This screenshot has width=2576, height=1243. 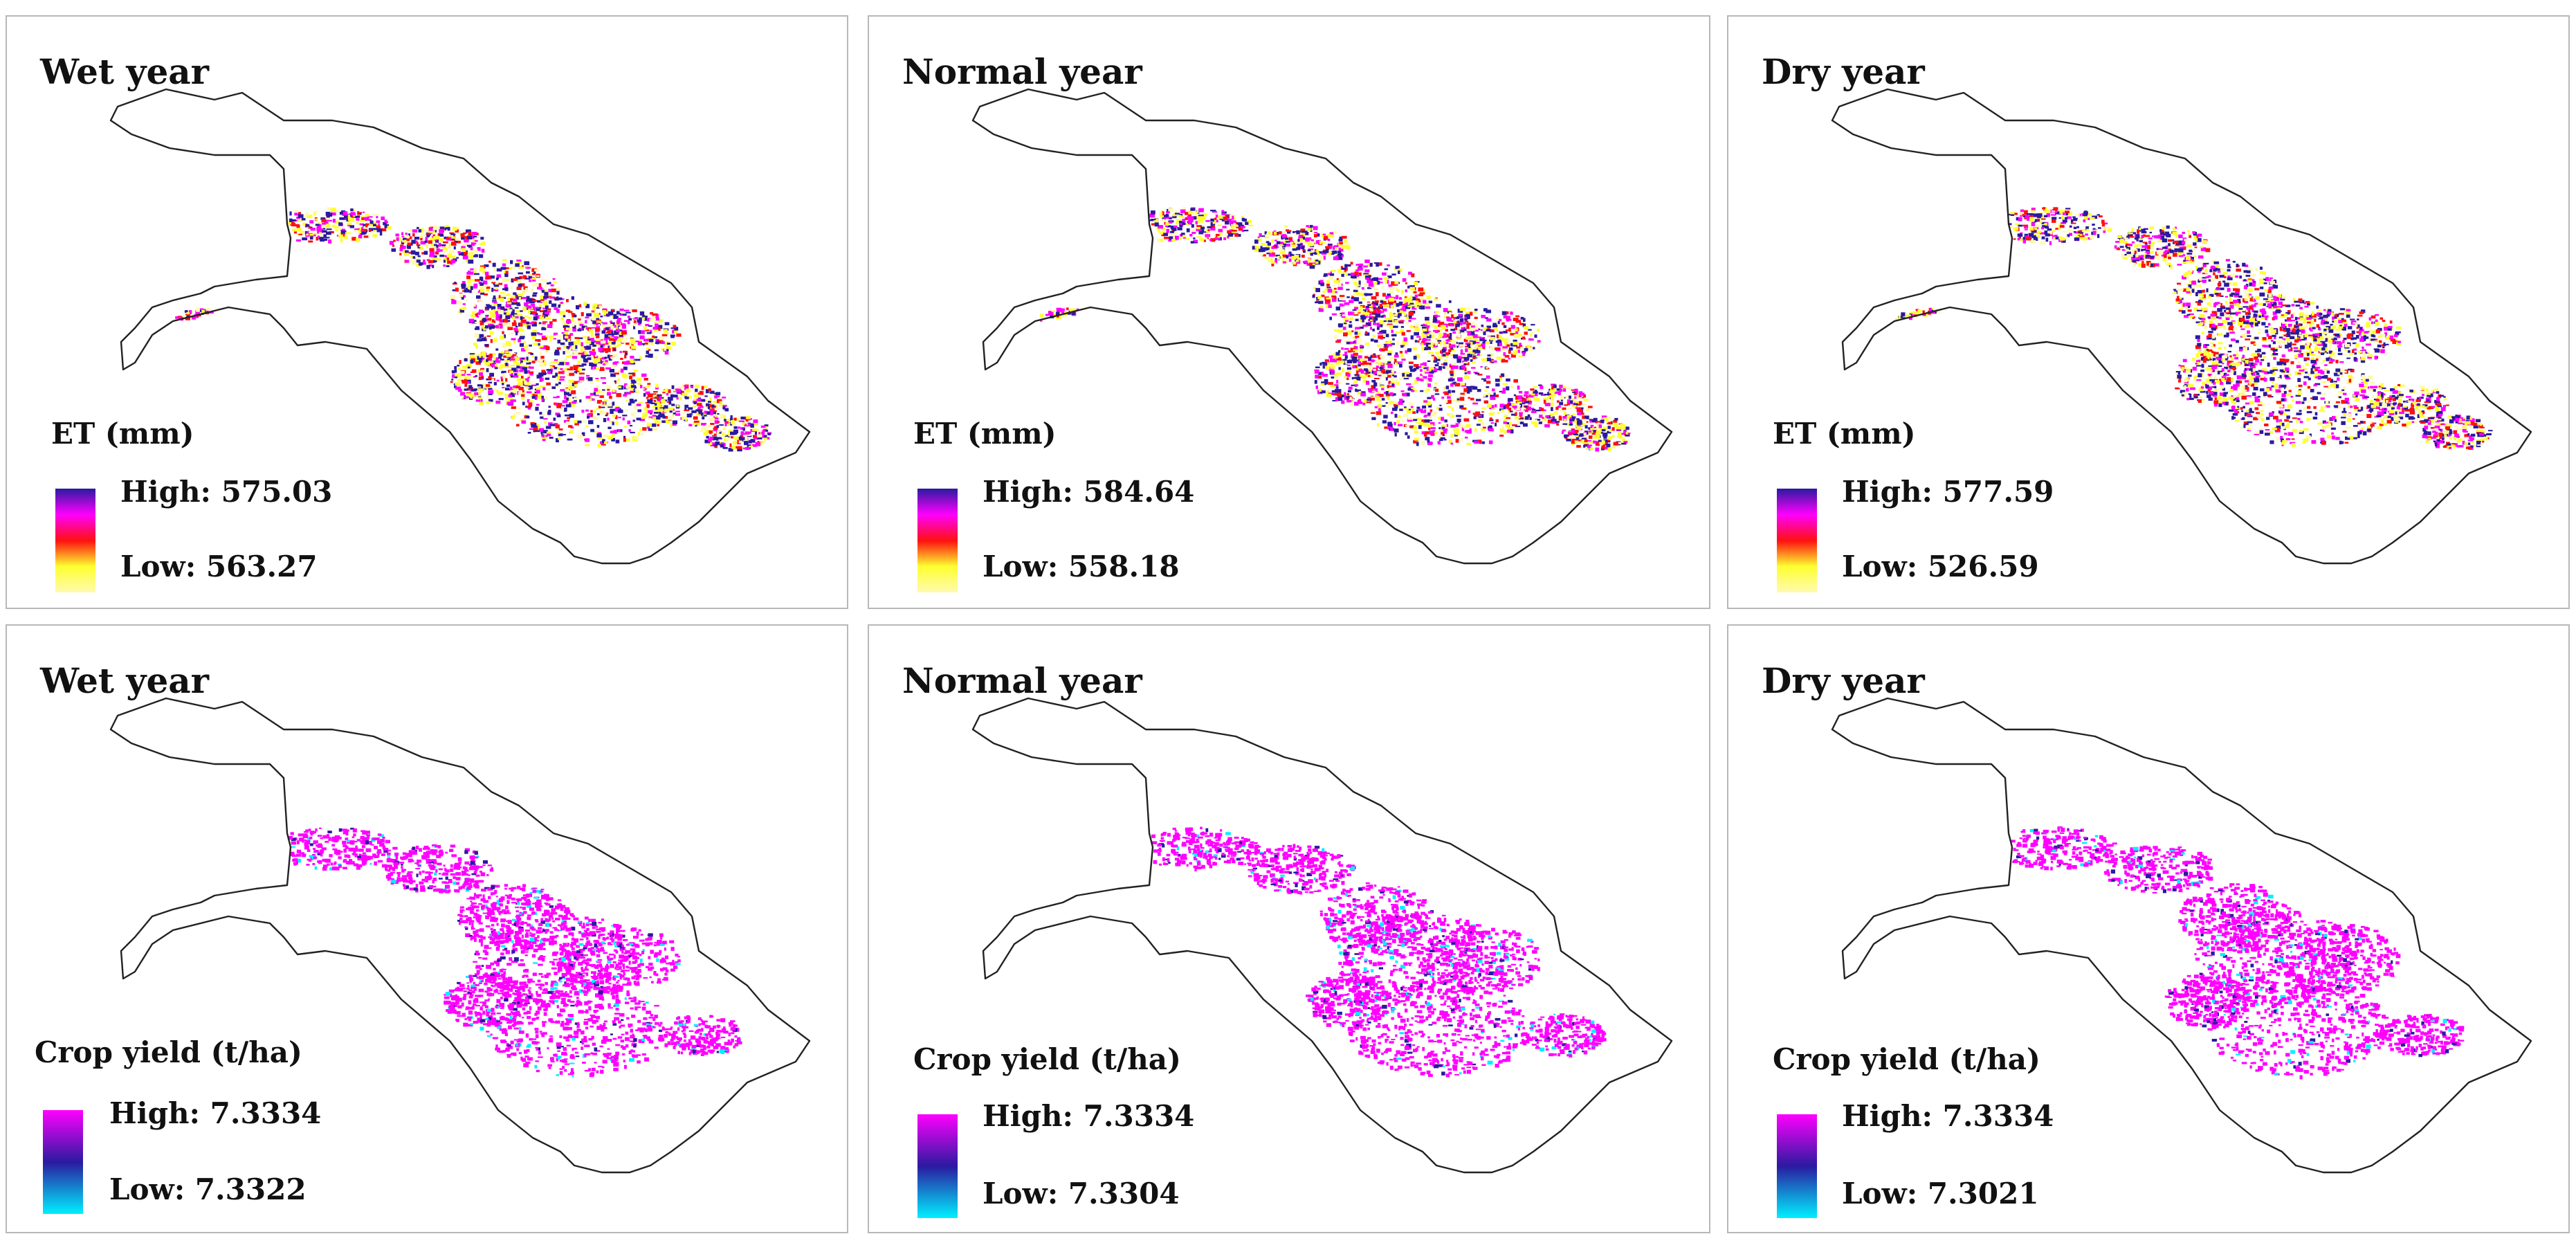 What do you see at coordinates (1940, 1194) in the screenshot?
I see `legend-low-label: Low: 7.3021` at bounding box center [1940, 1194].